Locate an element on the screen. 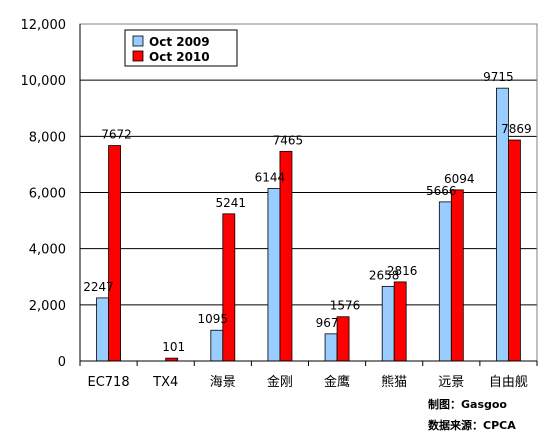 This screenshot has width=549, height=436. data-label: 5241 is located at coordinates (231, 203).